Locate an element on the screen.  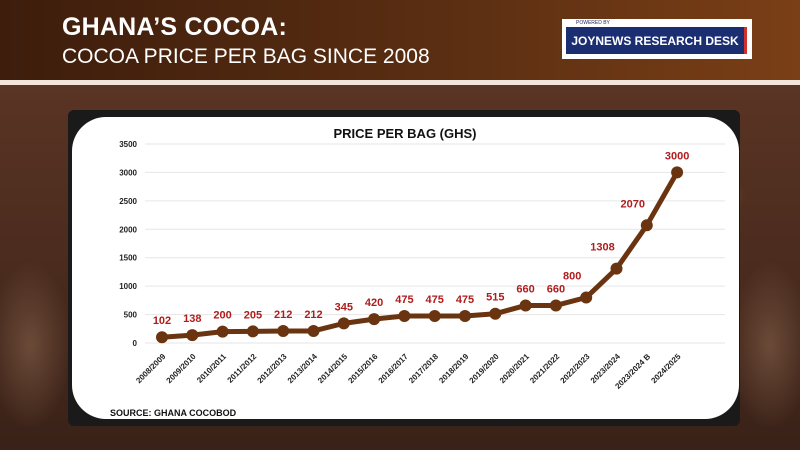
x-tick-label: 2009/2010 is located at coordinates (181, 368).